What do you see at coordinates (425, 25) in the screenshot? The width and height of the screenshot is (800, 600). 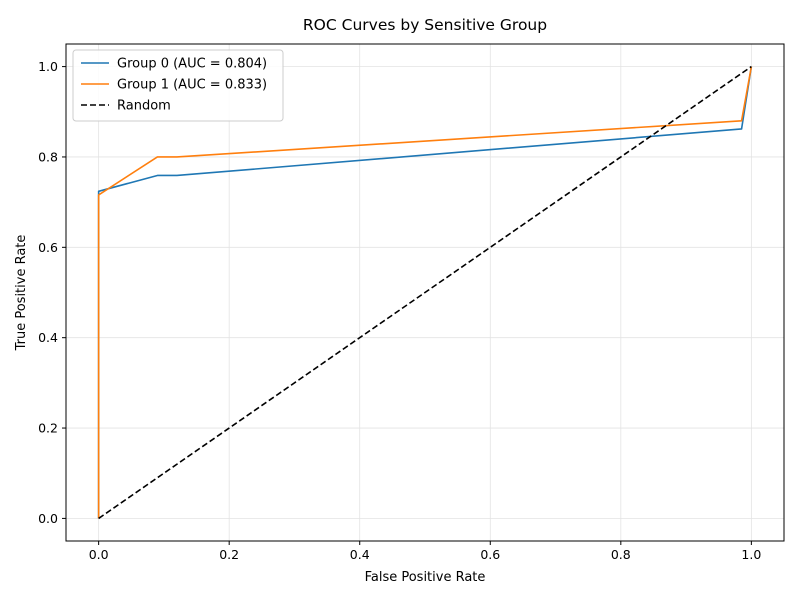 I see `chart-title: ROC Curves by Sensitive Group` at bounding box center [425, 25].